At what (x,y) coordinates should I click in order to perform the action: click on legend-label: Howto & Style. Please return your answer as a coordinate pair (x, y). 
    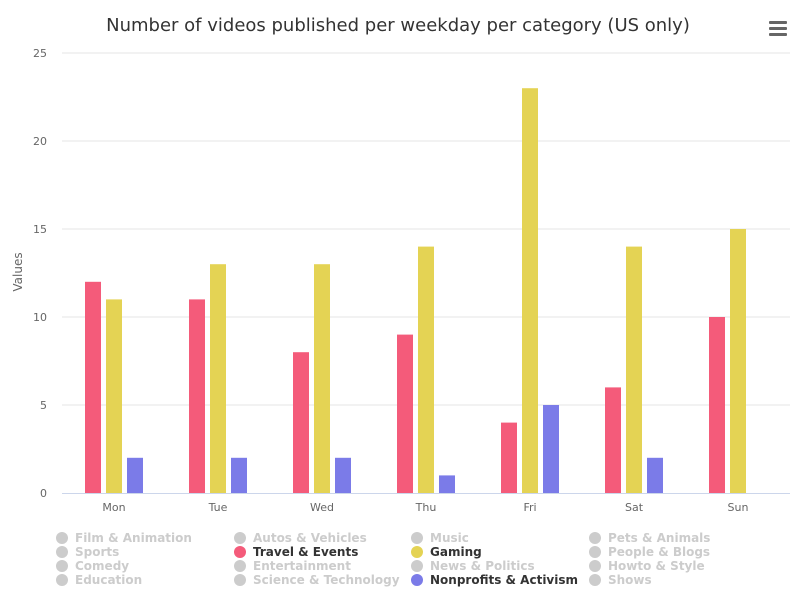
    Looking at the image, I should click on (656, 566).